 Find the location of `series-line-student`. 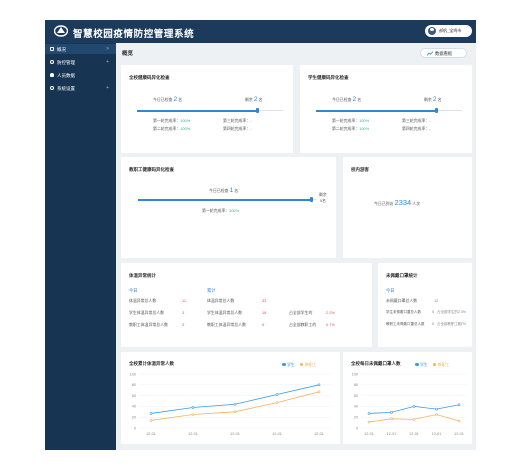

series-line-student is located at coordinates (235, 399).